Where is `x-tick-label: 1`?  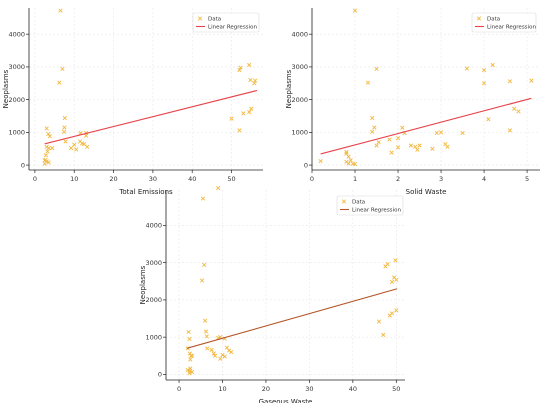 x-tick-label: 1 is located at coordinates (355, 179).